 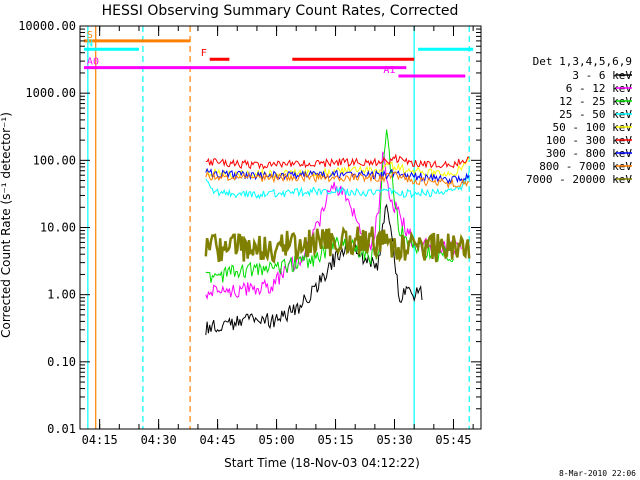 What do you see at coordinates (100, 440) in the screenshot?
I see `x-tick-label: 04:15` at bounding box center [100, 440].